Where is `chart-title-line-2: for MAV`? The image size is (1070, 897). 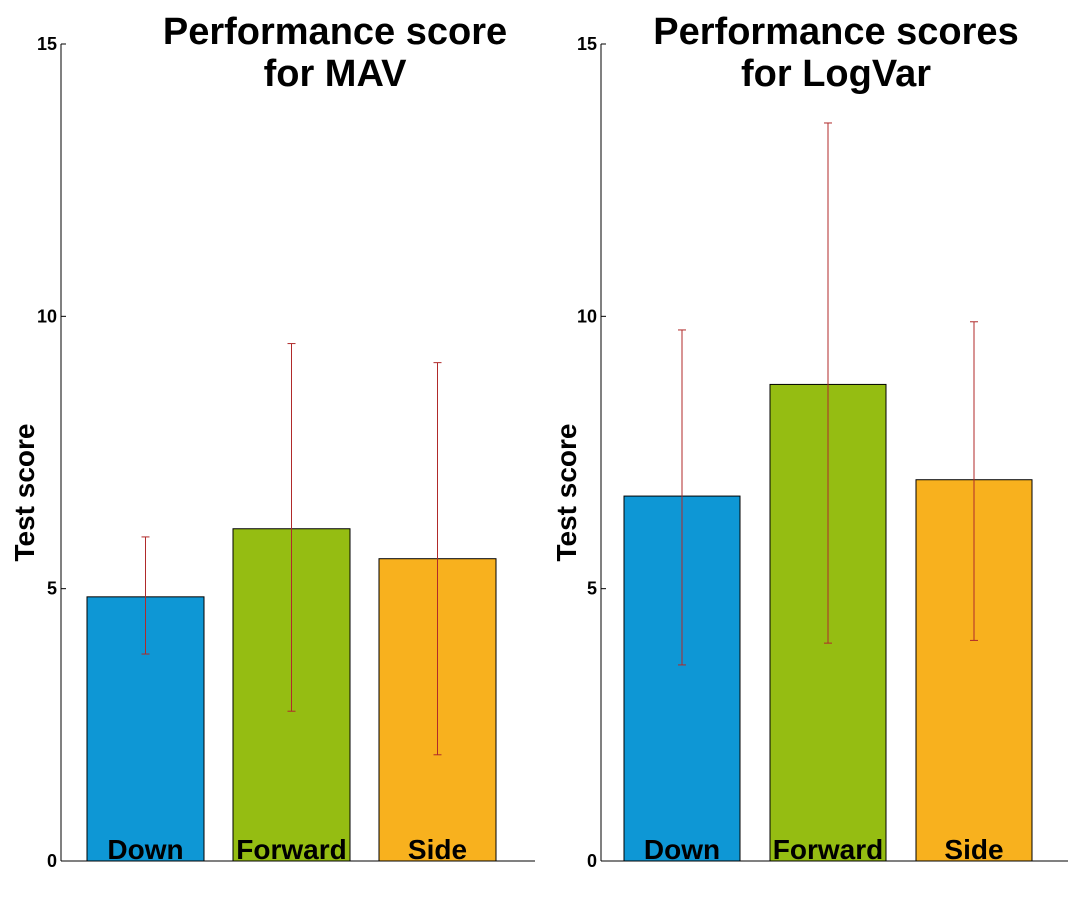
chart-title-line-2: for MAV is located at coordinates (335, 74).